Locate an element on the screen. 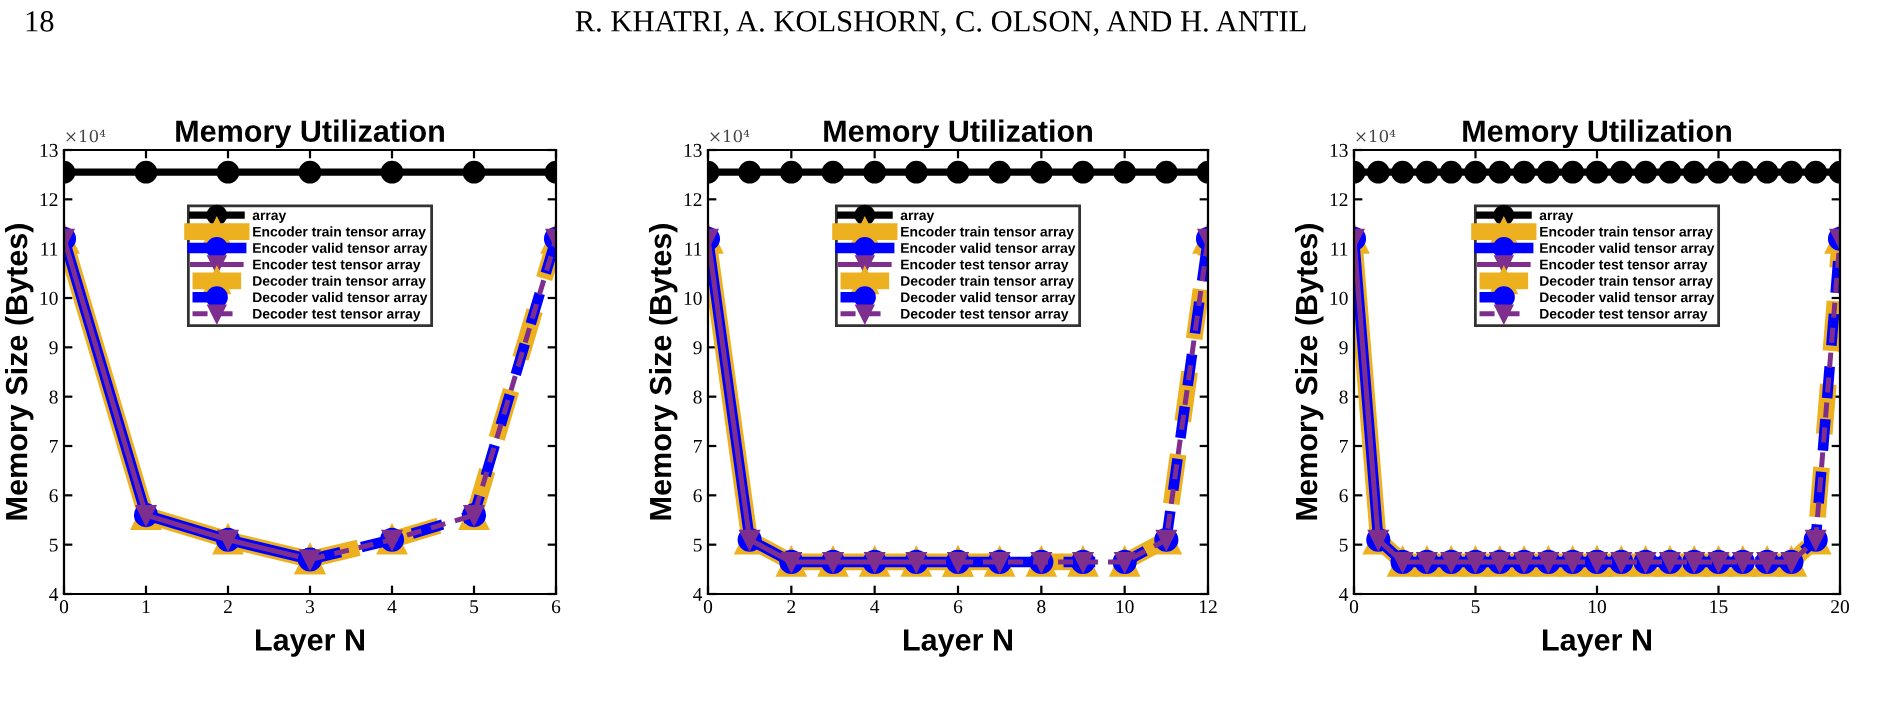 The image size is (1882, 714). text: R. KHATRI, A. KOLSHORN, C. OLSON, AND H. ANTIL is located at coordinates (940, 24).